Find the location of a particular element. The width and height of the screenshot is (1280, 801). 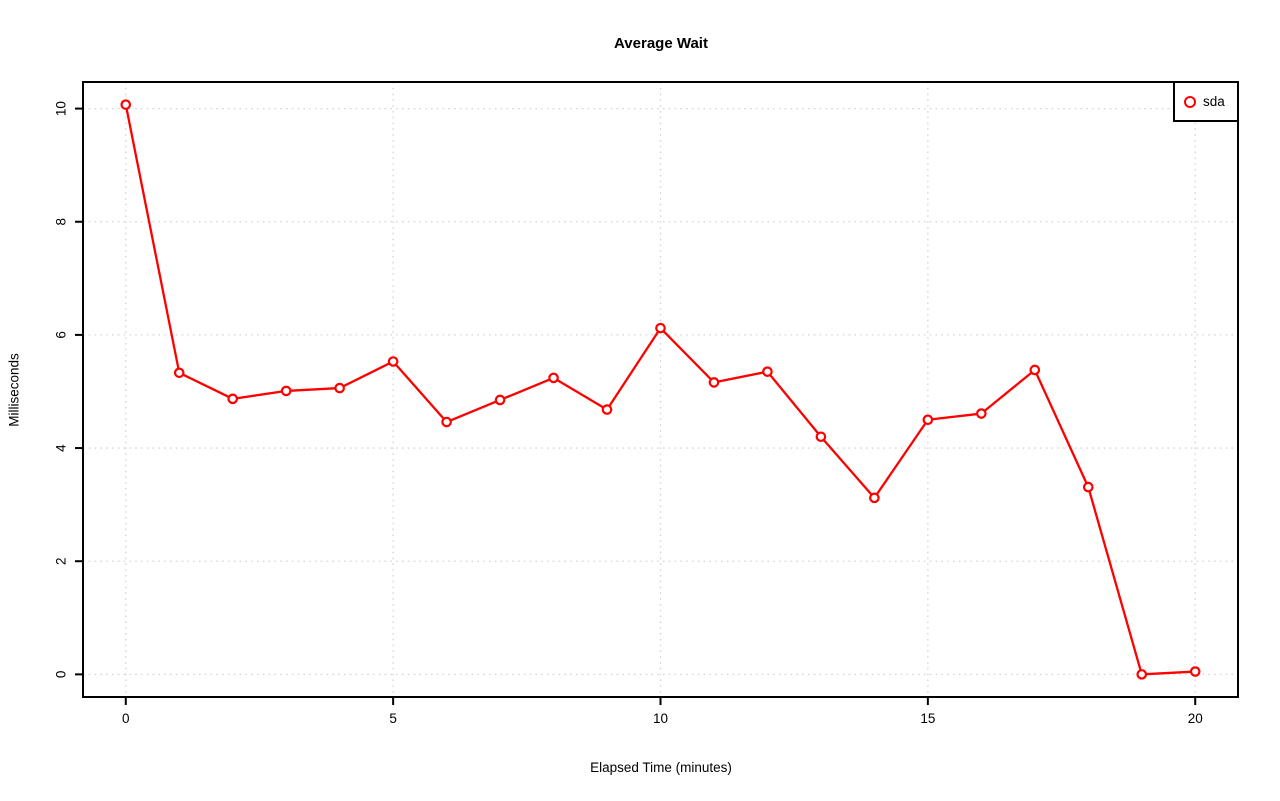

y-tick-label: 8 is located at coordinates (61, 222).